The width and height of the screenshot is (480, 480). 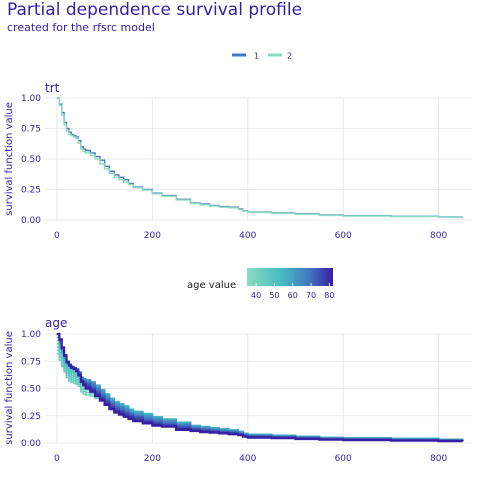 I want to click on legend-trt: 1 2, so click(x=262, y=56).